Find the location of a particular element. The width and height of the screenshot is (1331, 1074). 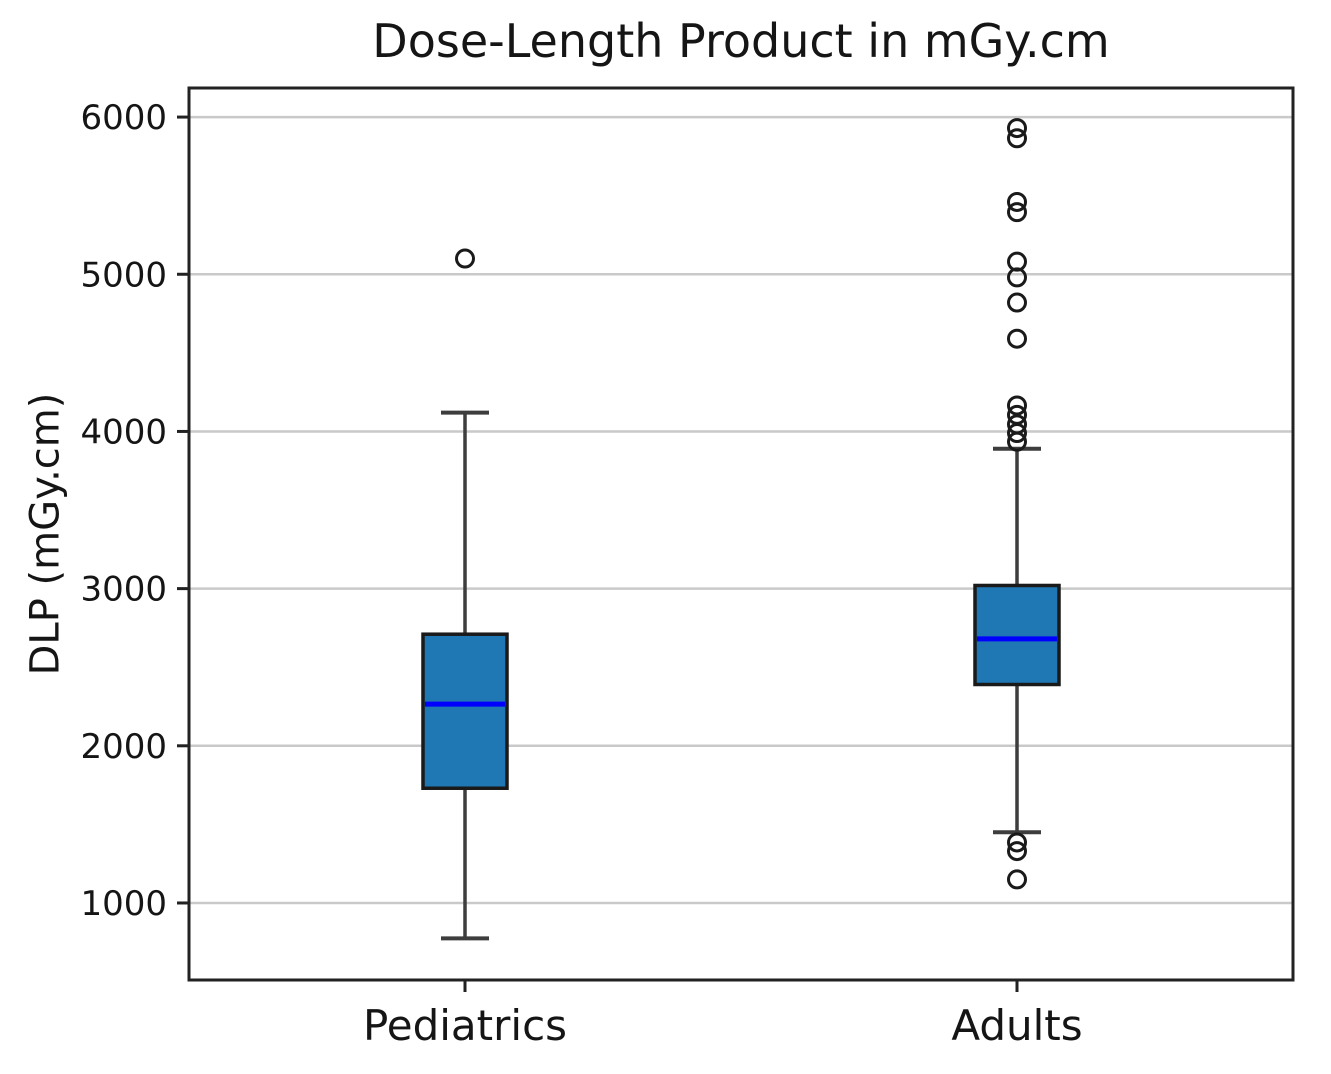

y-tick-label: 5000 is located at coordinates (123, 275).